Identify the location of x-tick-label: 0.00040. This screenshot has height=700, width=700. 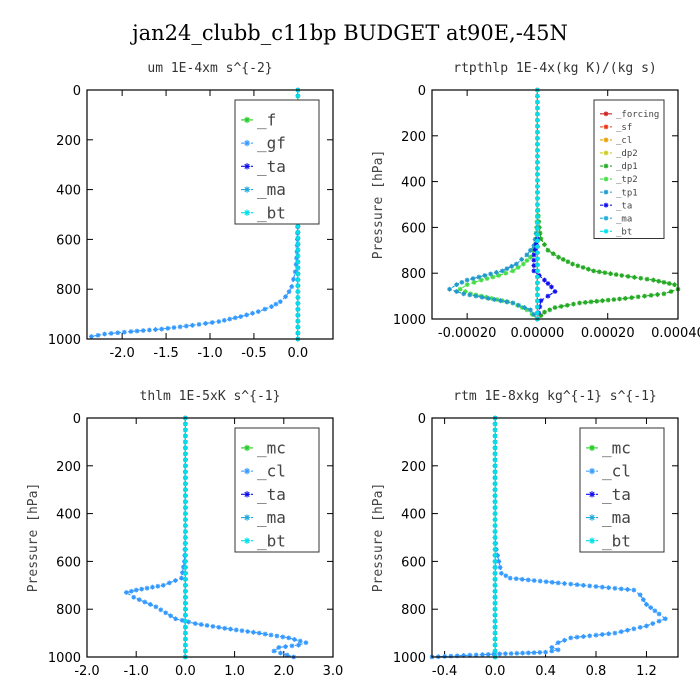
(675, 333).